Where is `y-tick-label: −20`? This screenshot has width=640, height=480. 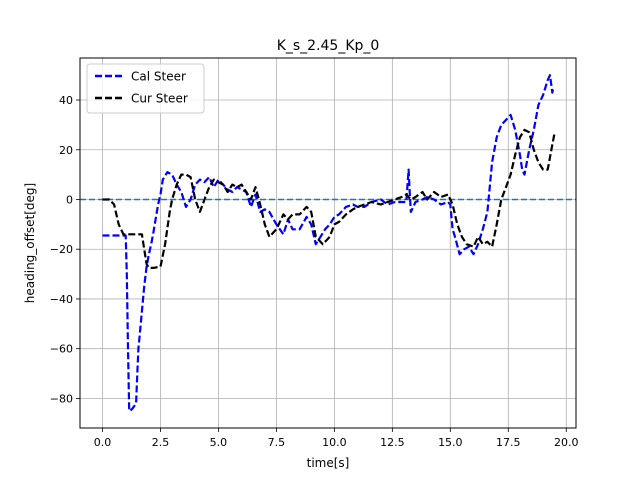
y-tick-label: −20 is located at coordinates (61, 249).